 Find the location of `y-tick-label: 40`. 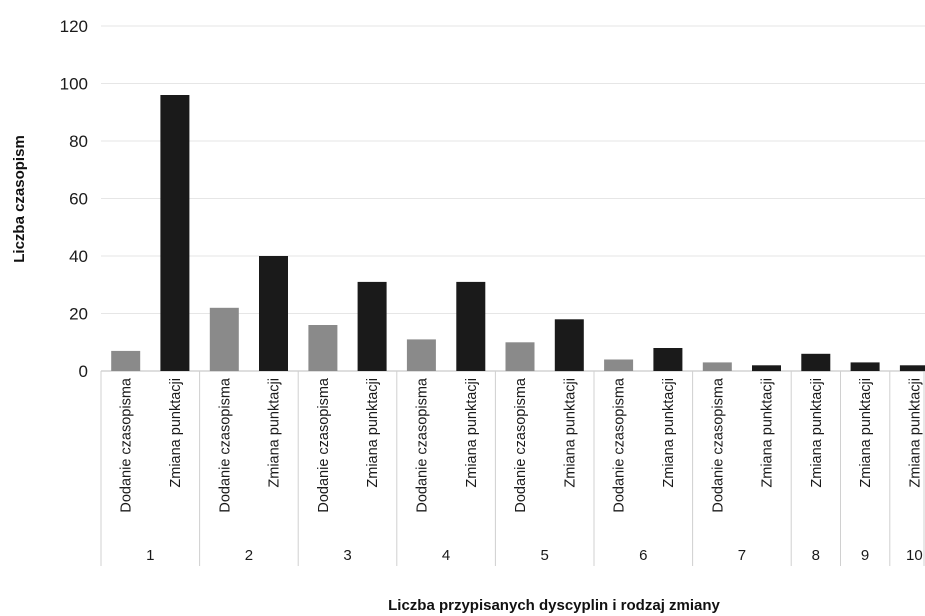

y-tick-label: 40 is located at coordinates (78, 256).